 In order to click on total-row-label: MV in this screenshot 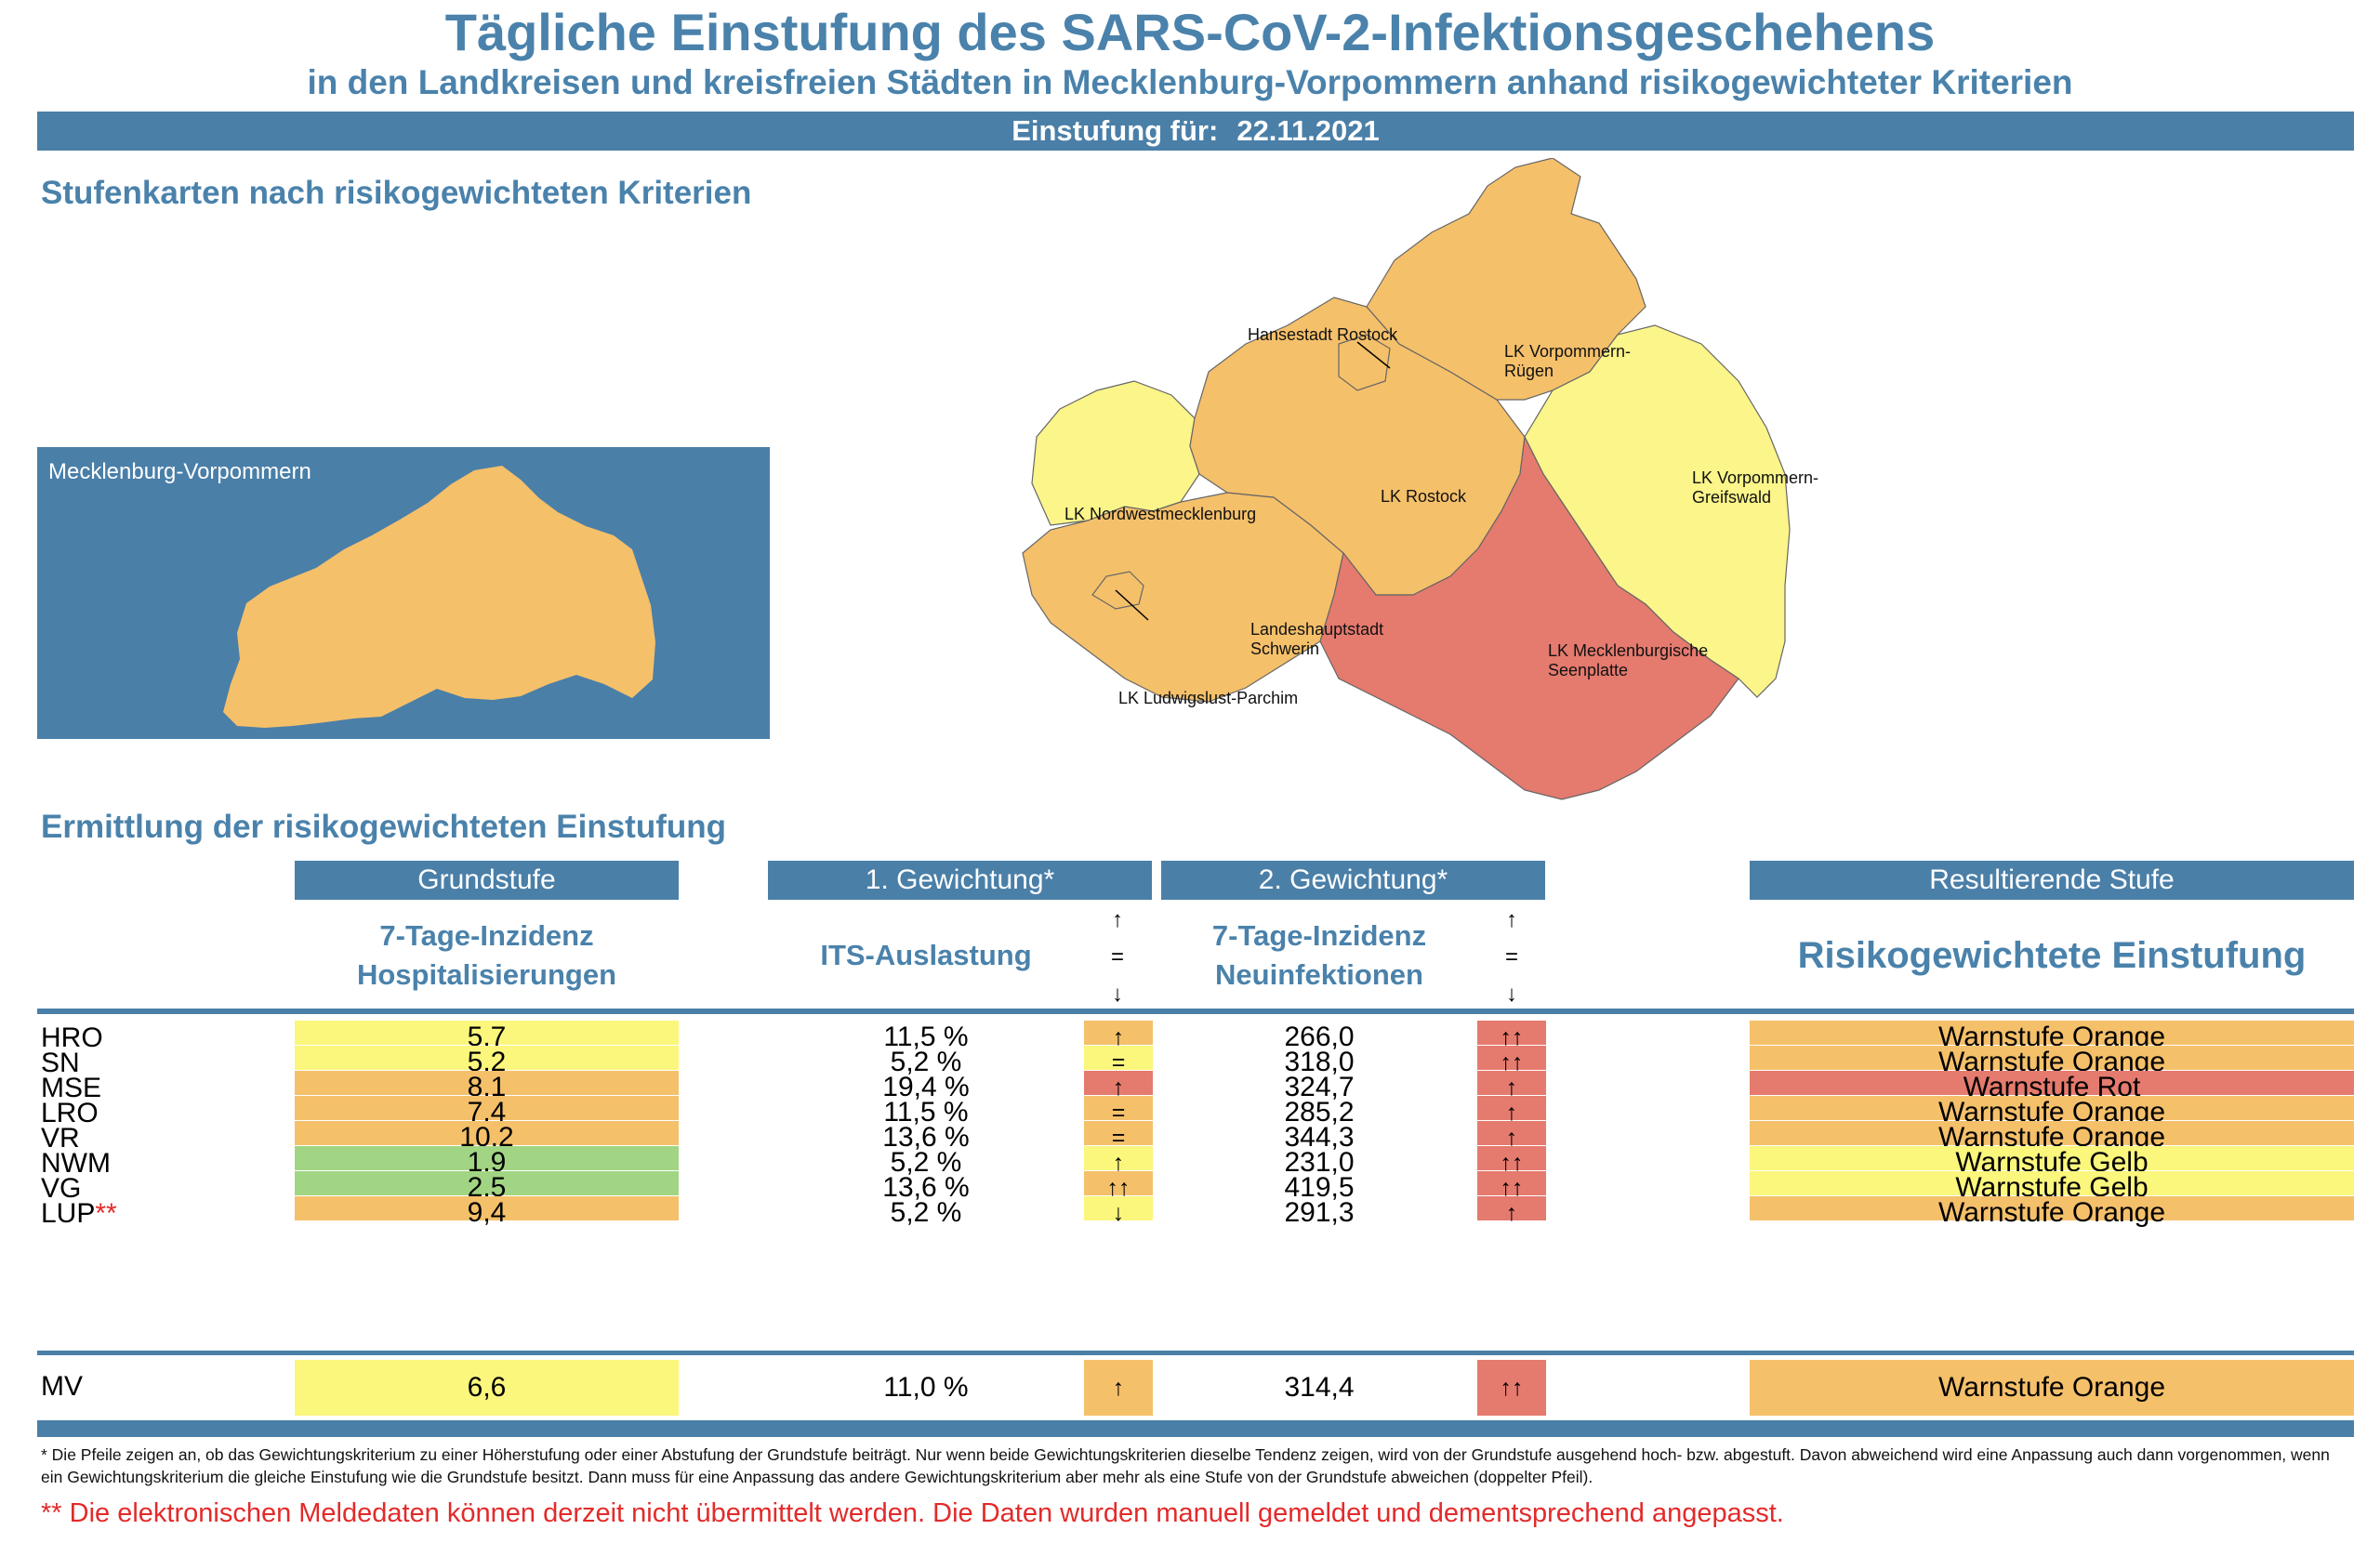, I will do `click(62, 1386)`.